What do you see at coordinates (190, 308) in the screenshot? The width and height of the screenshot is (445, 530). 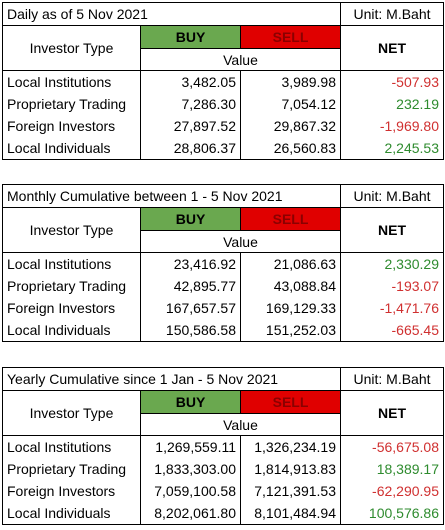 I see `buy-value: 167,657.57` at bounding box center [190, 308].